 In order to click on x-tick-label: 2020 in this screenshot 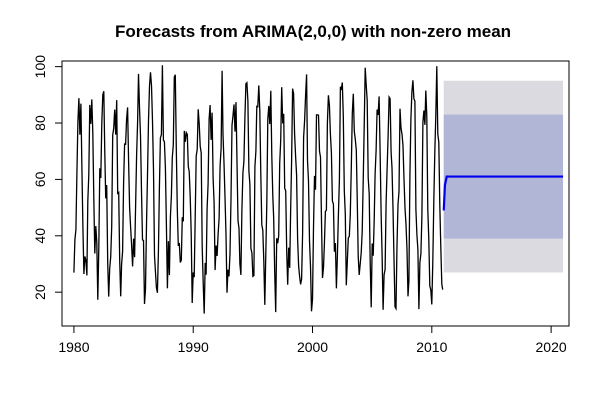, I will do `click(551, 347)`.